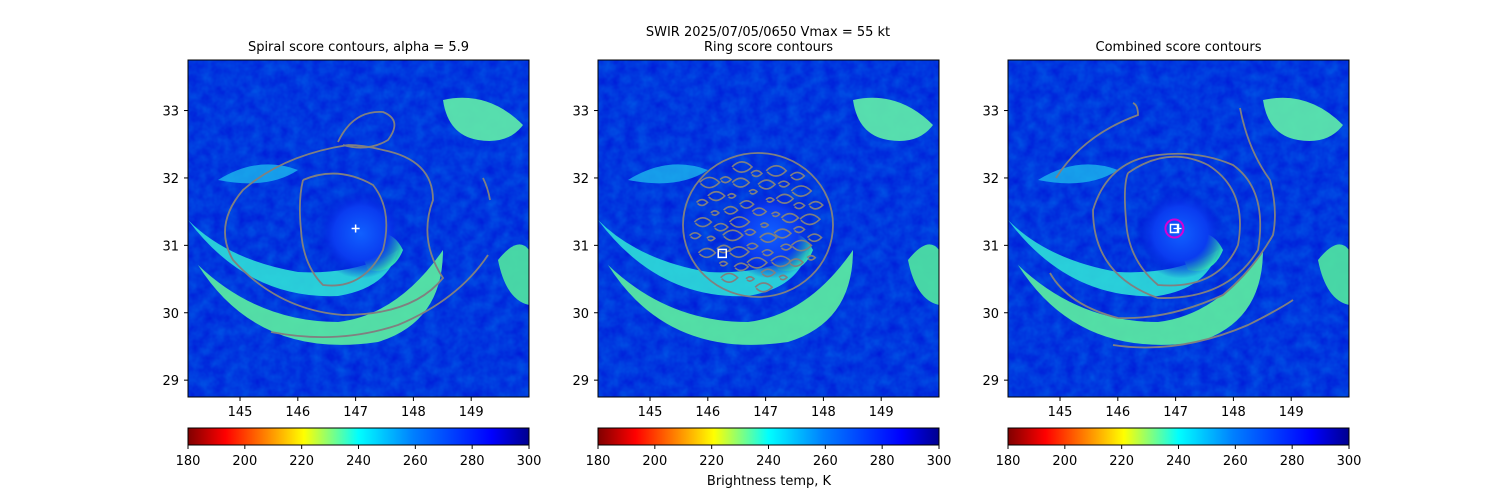 The width and height of the screenshot is (1500, 500). Describe the element at coordinates (768, 47) in the screenshot. I see `panel-title: Ring score contours` at that location.